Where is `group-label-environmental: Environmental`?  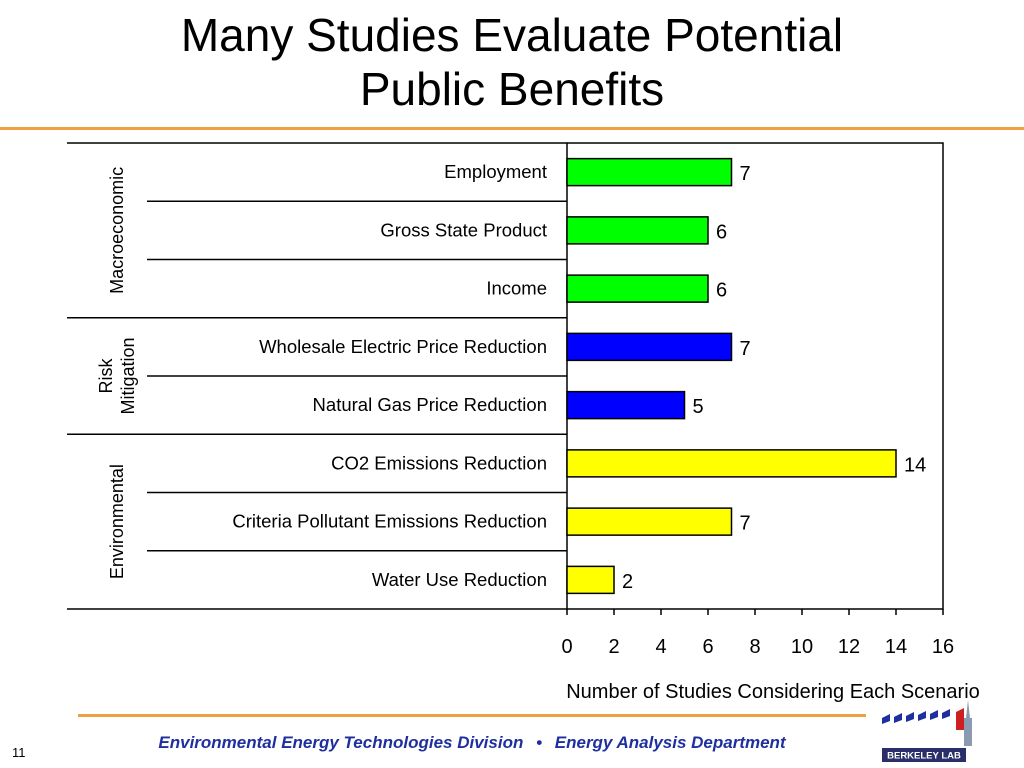 group-label-environmental: Environmental is located at coordinates (117, 521).